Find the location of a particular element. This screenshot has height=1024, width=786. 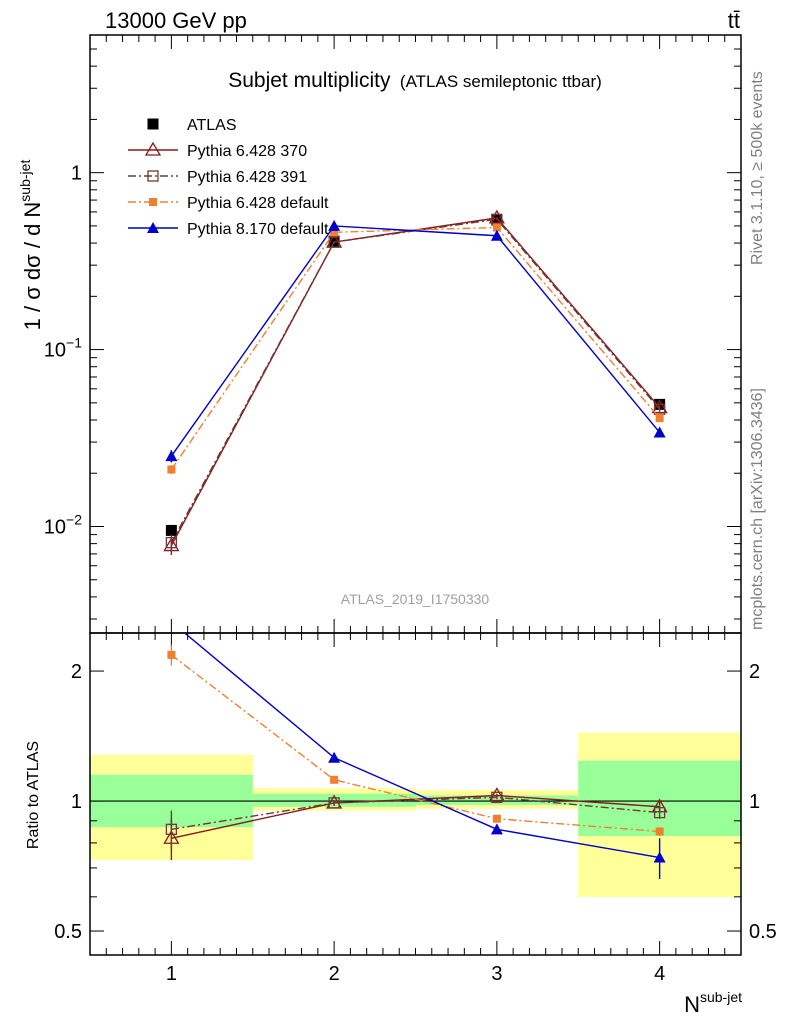

x-tick-label: 2 is located at coordinates (334, 974).